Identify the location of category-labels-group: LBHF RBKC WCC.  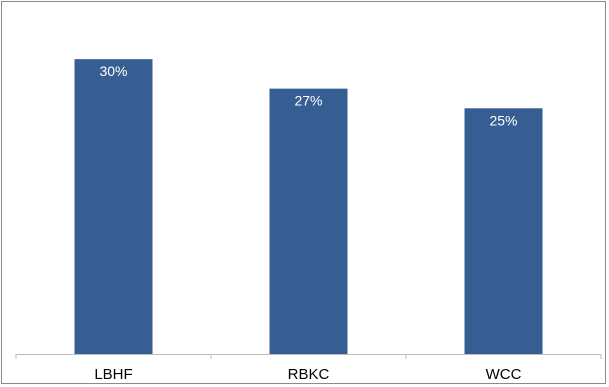
(307, 374).